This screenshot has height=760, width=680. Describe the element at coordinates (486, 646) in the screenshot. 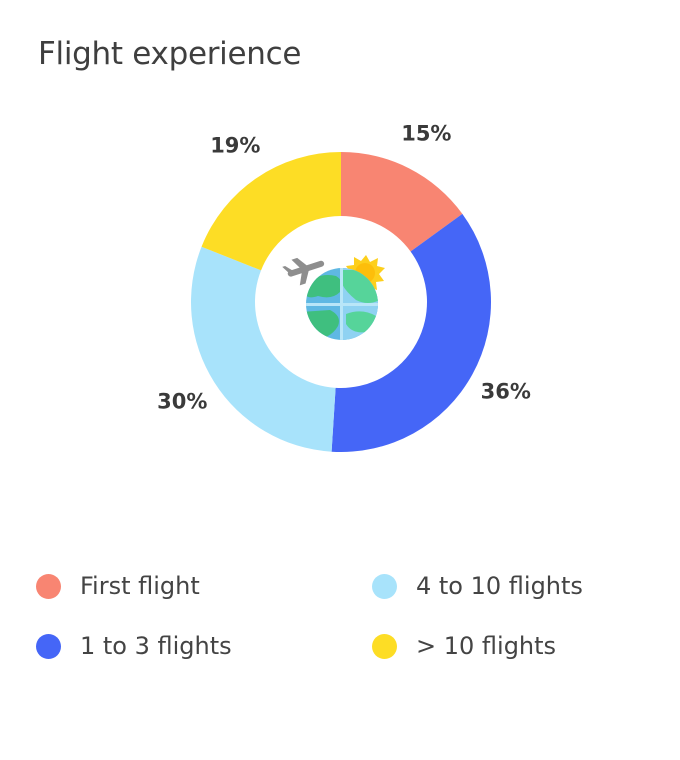

I see `legend-label: > 10 flights` at that location.